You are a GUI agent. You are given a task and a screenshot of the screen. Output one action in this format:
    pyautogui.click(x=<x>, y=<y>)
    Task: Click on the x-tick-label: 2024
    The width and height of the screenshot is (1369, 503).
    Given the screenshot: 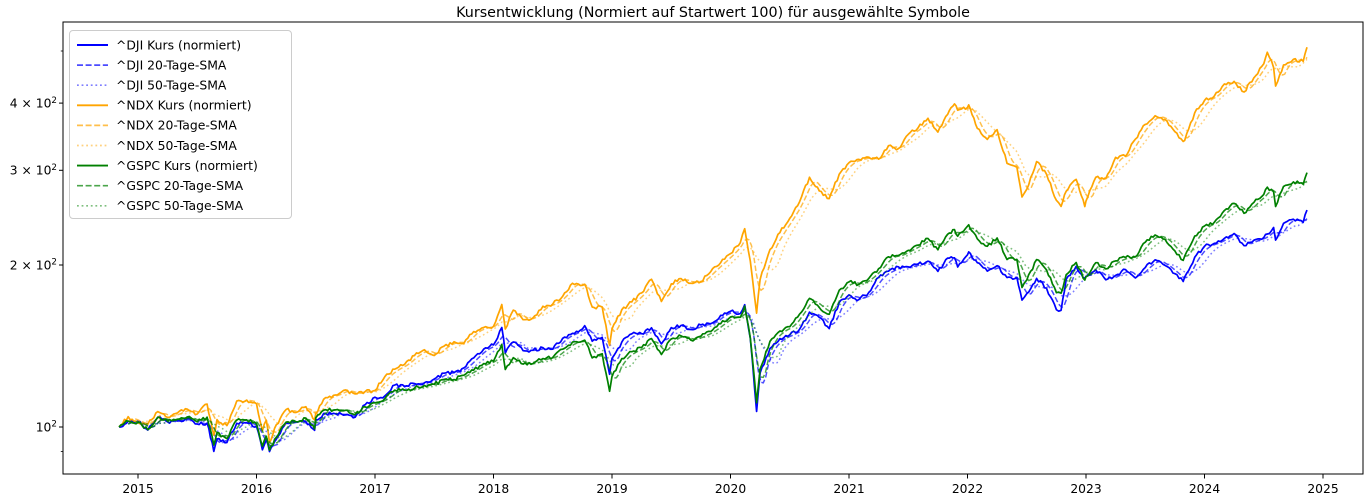 What is the action you would take?
    pyautogui.click(x=1204, y=489)
    